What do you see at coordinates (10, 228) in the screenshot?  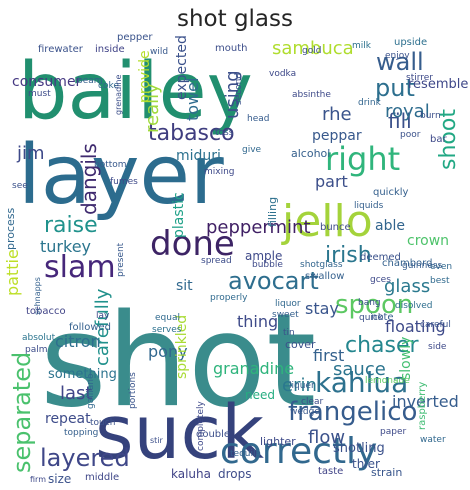 I see `word-process: process` at bounding box center [10, 228].